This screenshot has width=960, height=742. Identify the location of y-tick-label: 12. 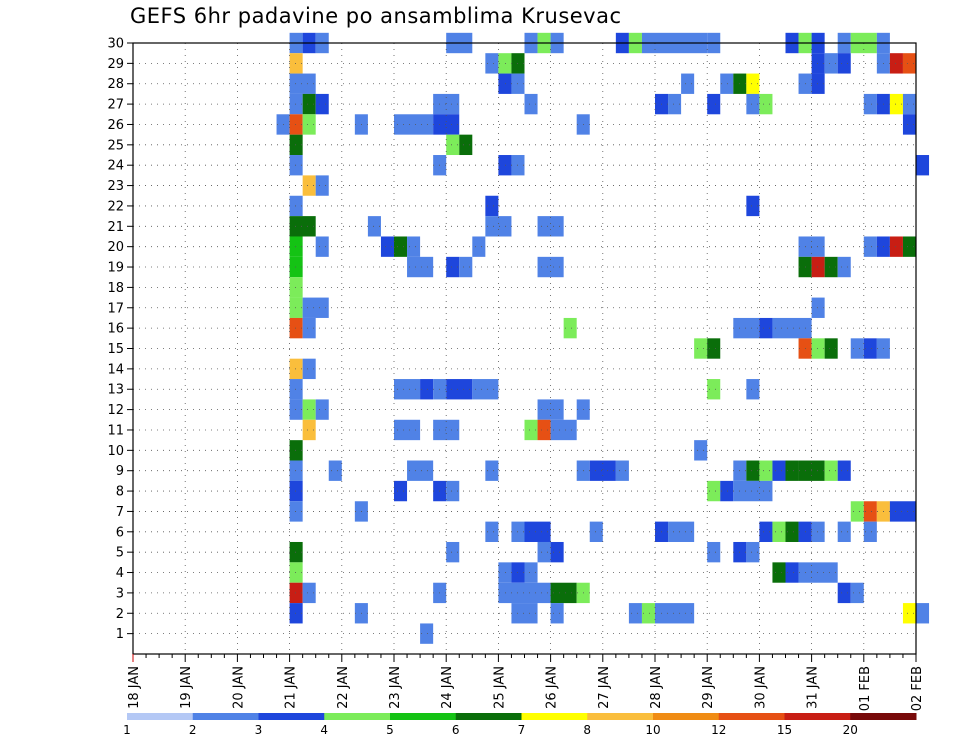
(115, 410).